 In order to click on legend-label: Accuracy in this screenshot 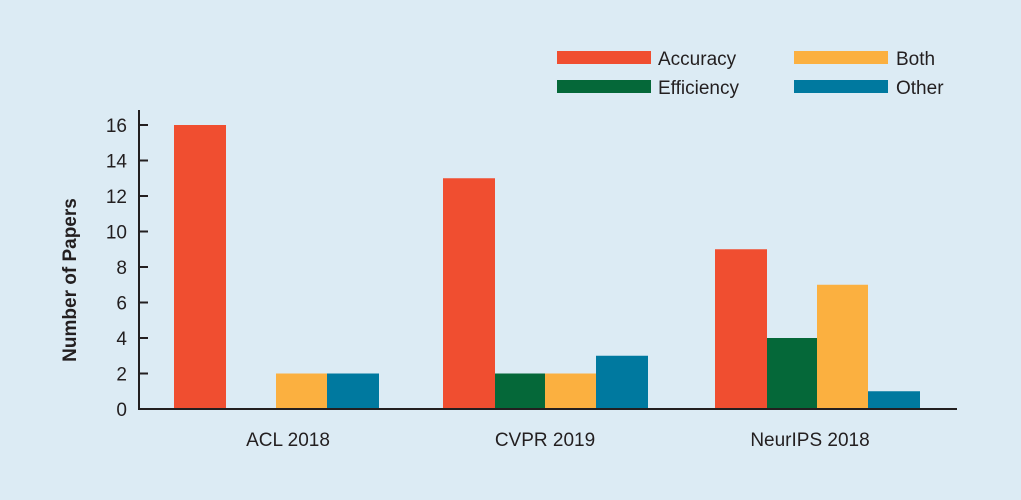, I will do `click(697, 59)`.